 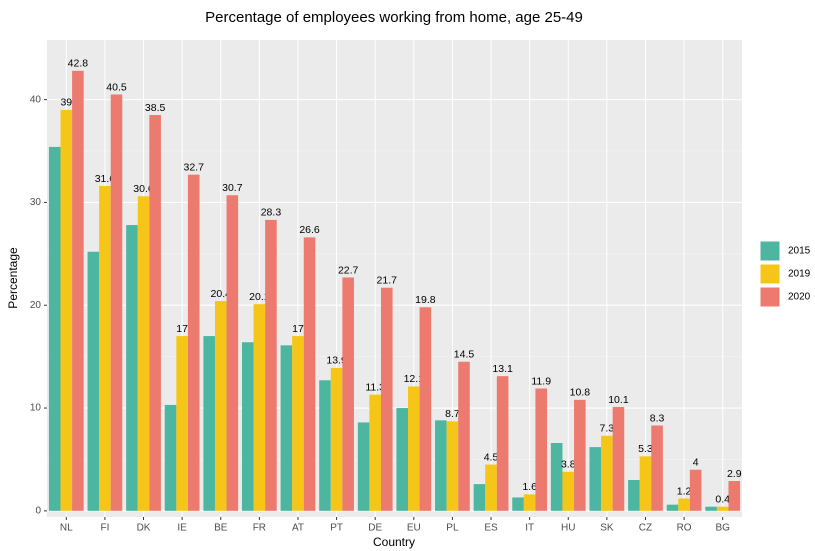 What do you see at coordinates (618, 400) in the screenshot?
I see `data-label: 10.1` at bounding box center [618, 400].